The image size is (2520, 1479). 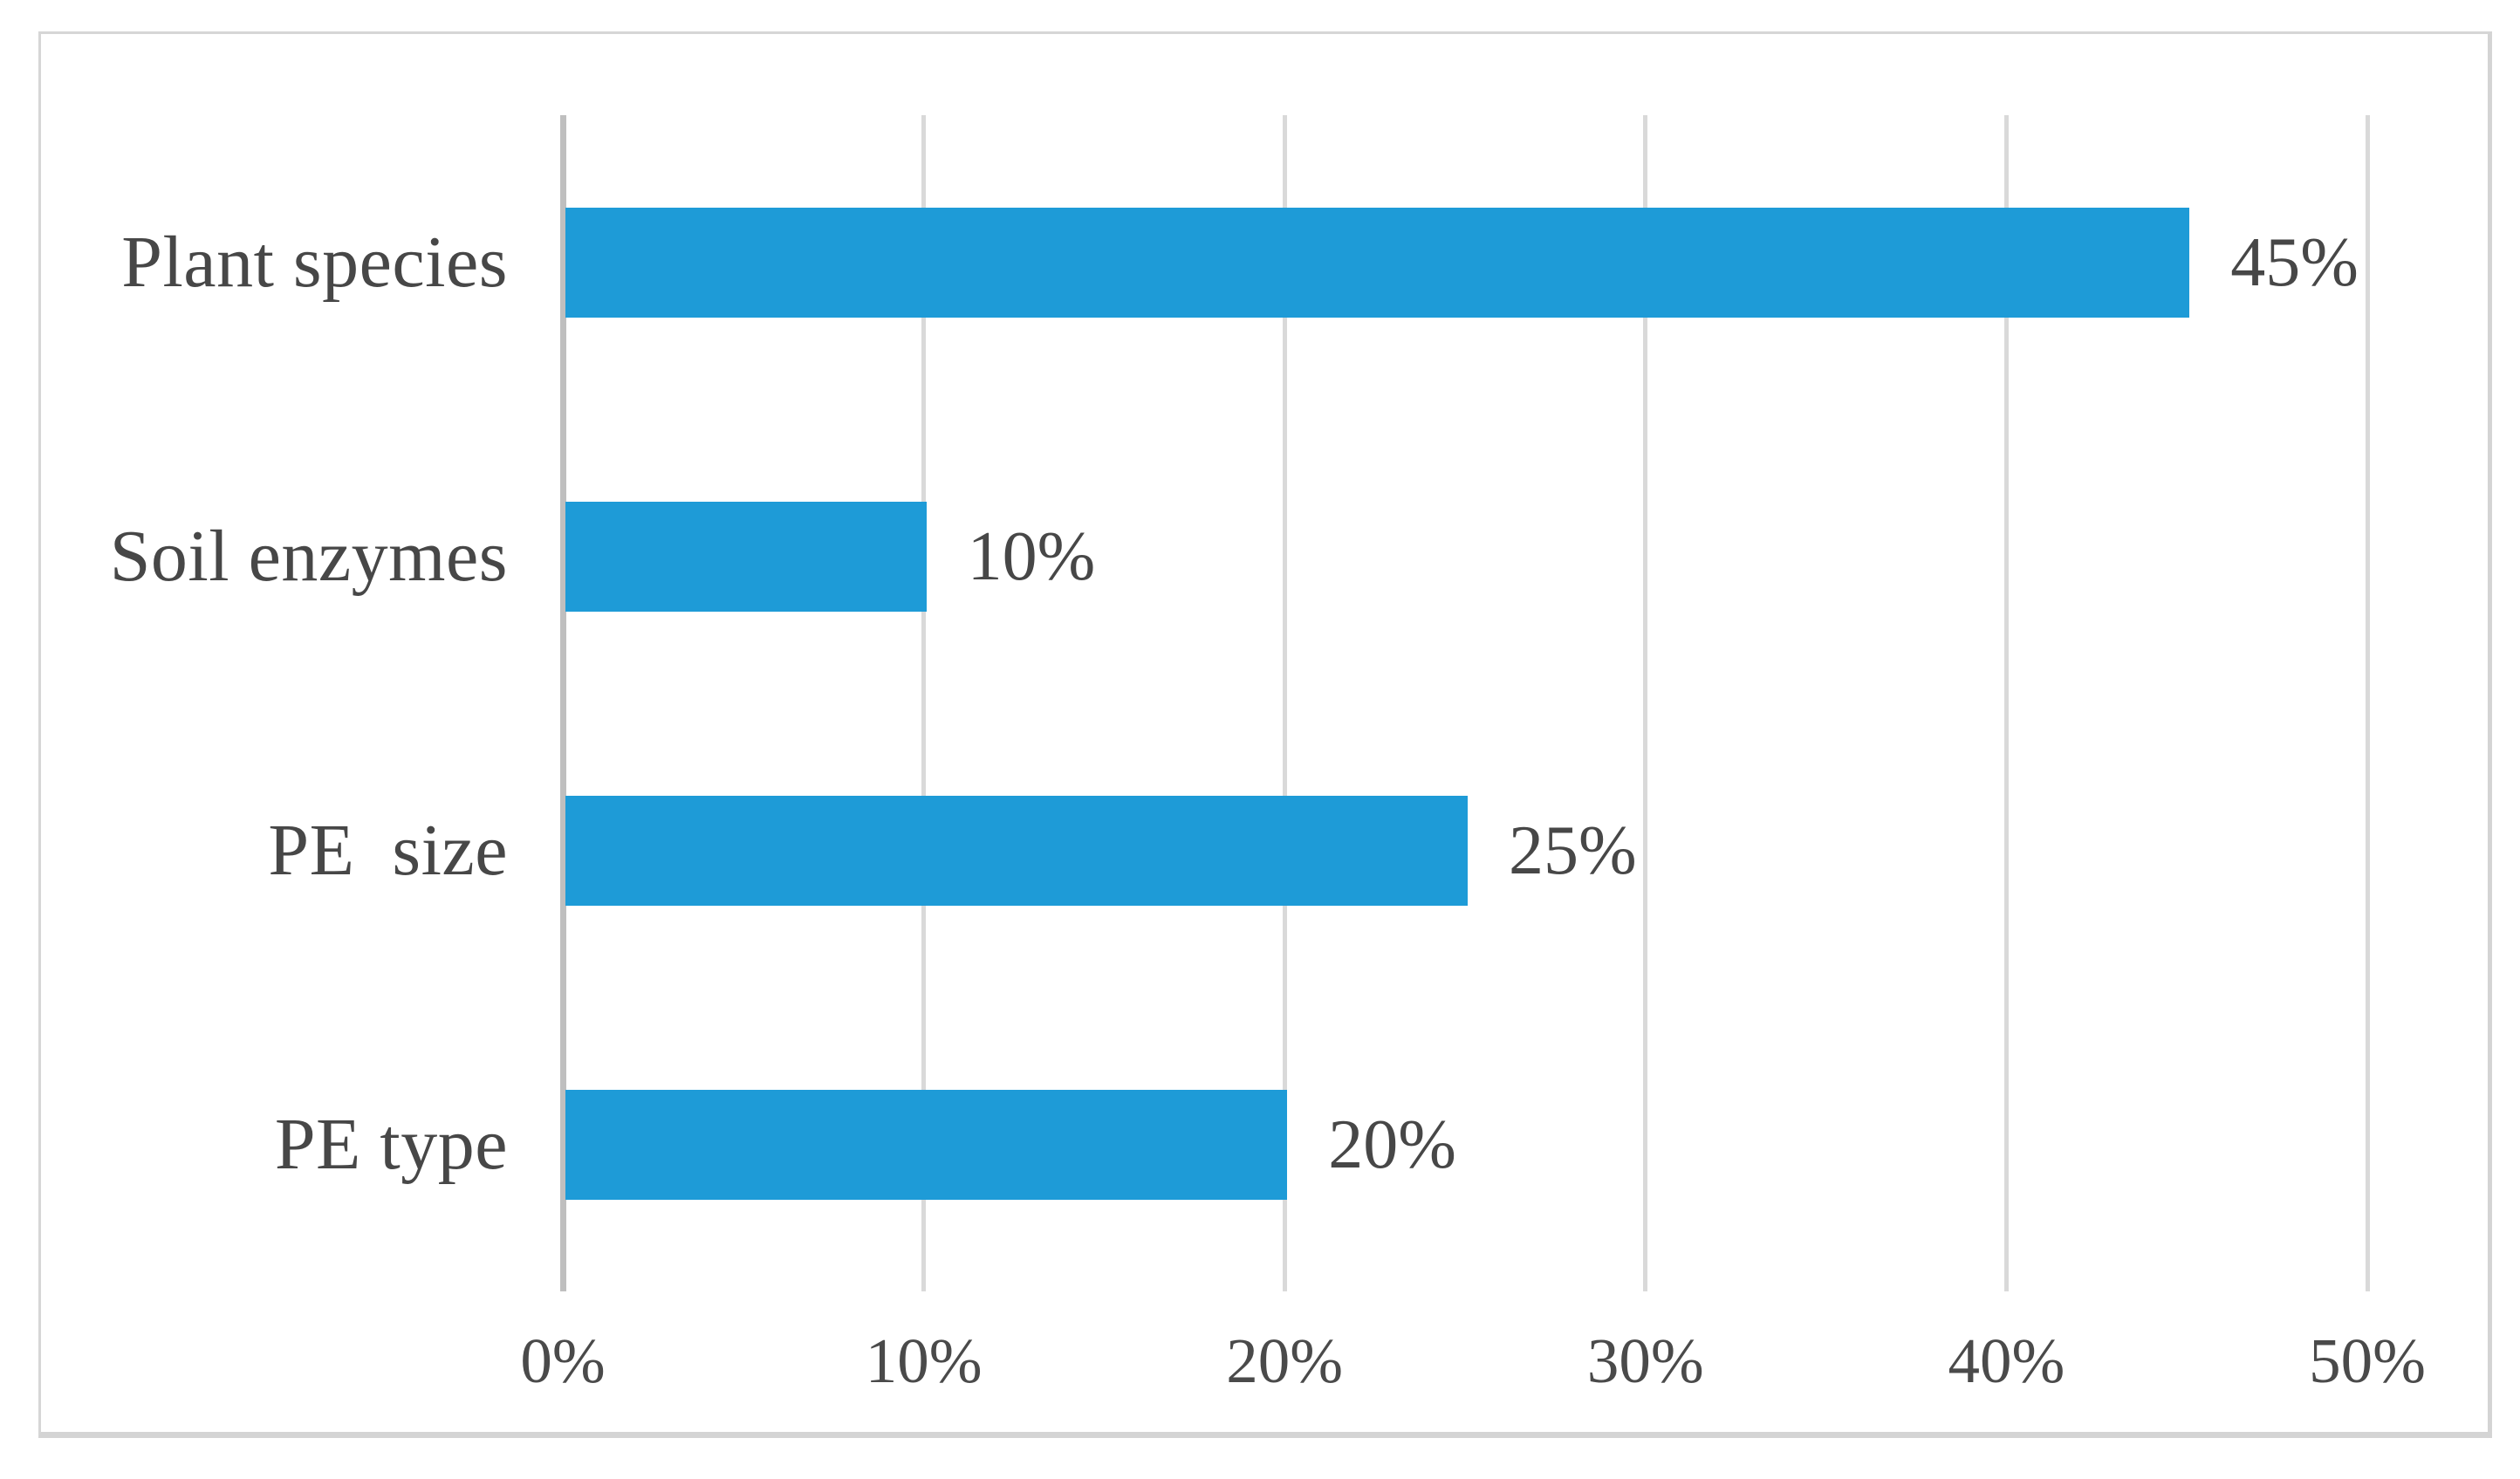 What do you see at coordinates (1285, 1361) in the screenshot?
I see `x-tick-label: 20%` at bounding box center [1285, 1361].